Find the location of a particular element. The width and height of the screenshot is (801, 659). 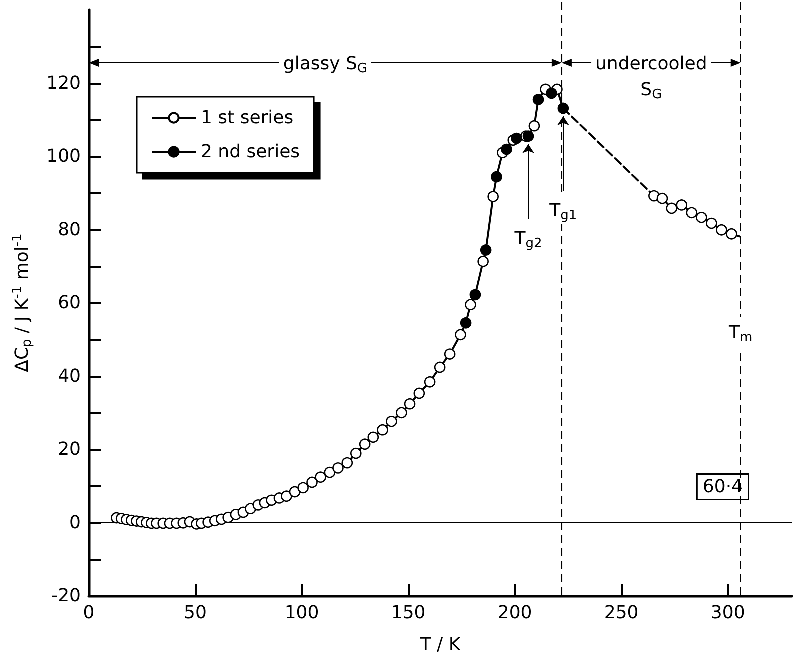

y-tick-label: 60 is located at coordinates (69, 303).